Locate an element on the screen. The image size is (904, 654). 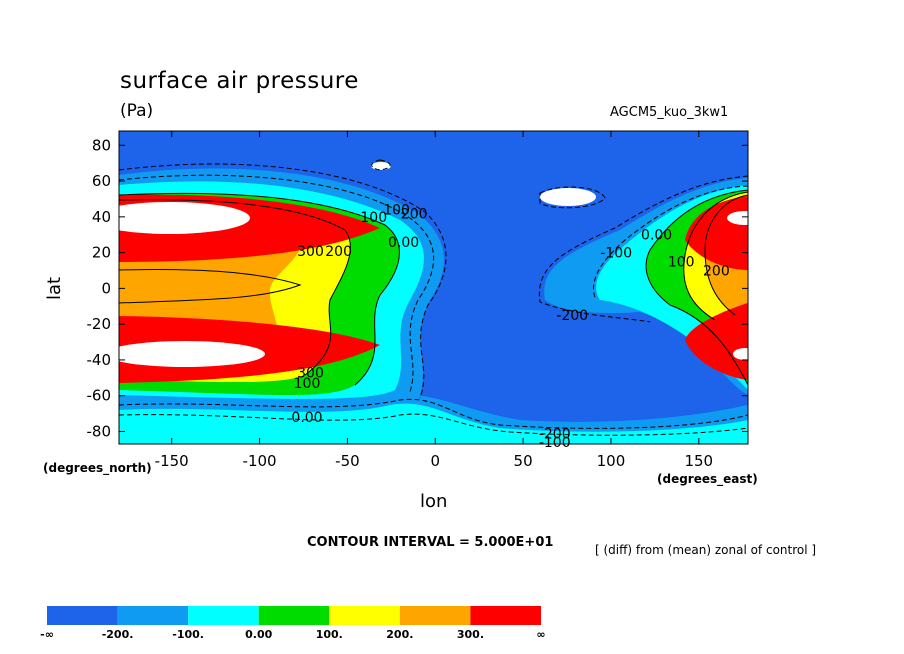
colorbar-level-label: -∞ is located at coordinates (47, 634).